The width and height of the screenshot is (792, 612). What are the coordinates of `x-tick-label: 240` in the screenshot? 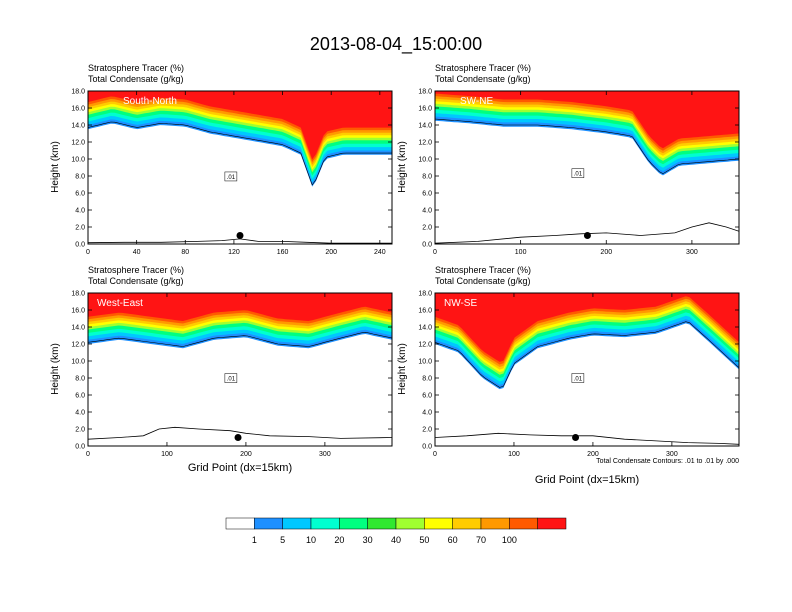 It's located at (380, 252).